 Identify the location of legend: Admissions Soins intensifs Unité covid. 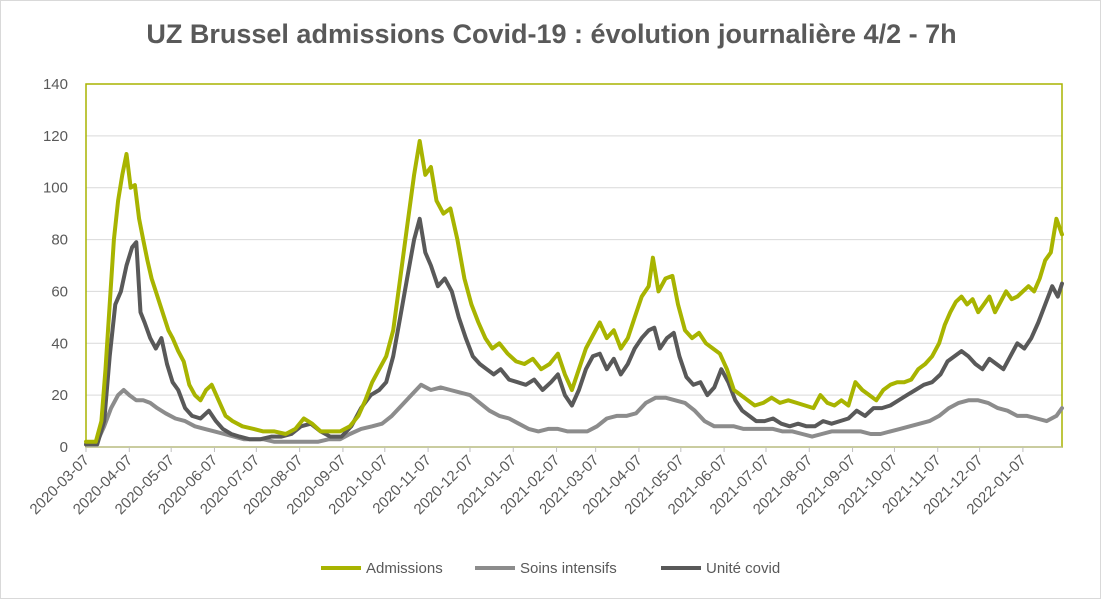
(550, 568).